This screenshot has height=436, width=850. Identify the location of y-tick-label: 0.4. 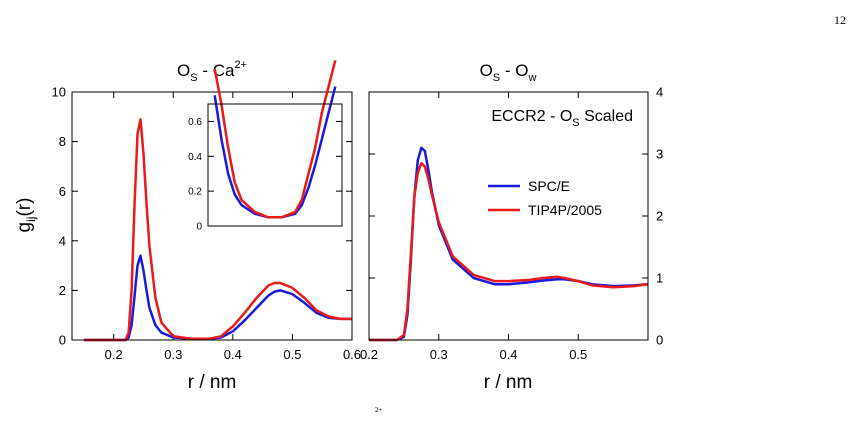
(195, 157).